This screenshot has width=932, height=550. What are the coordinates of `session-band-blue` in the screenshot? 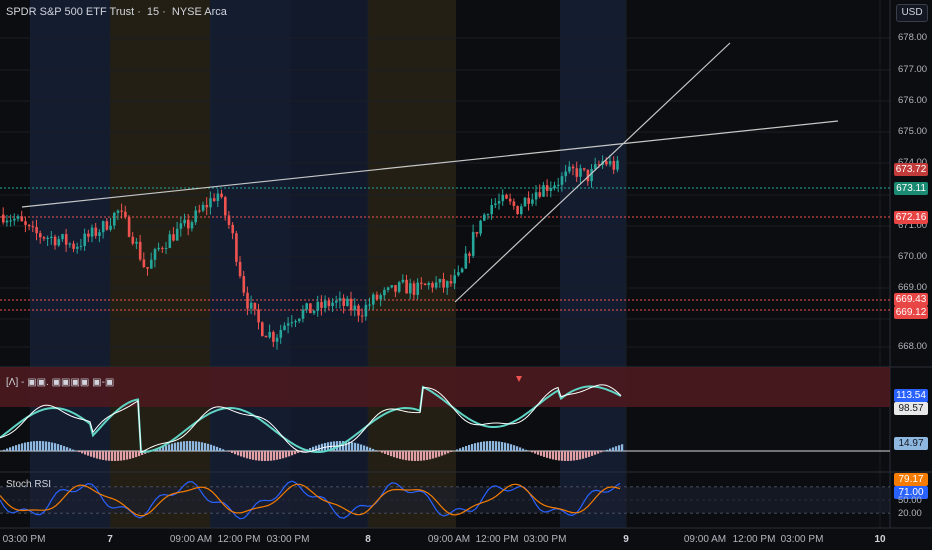 It's located at (250, 264).